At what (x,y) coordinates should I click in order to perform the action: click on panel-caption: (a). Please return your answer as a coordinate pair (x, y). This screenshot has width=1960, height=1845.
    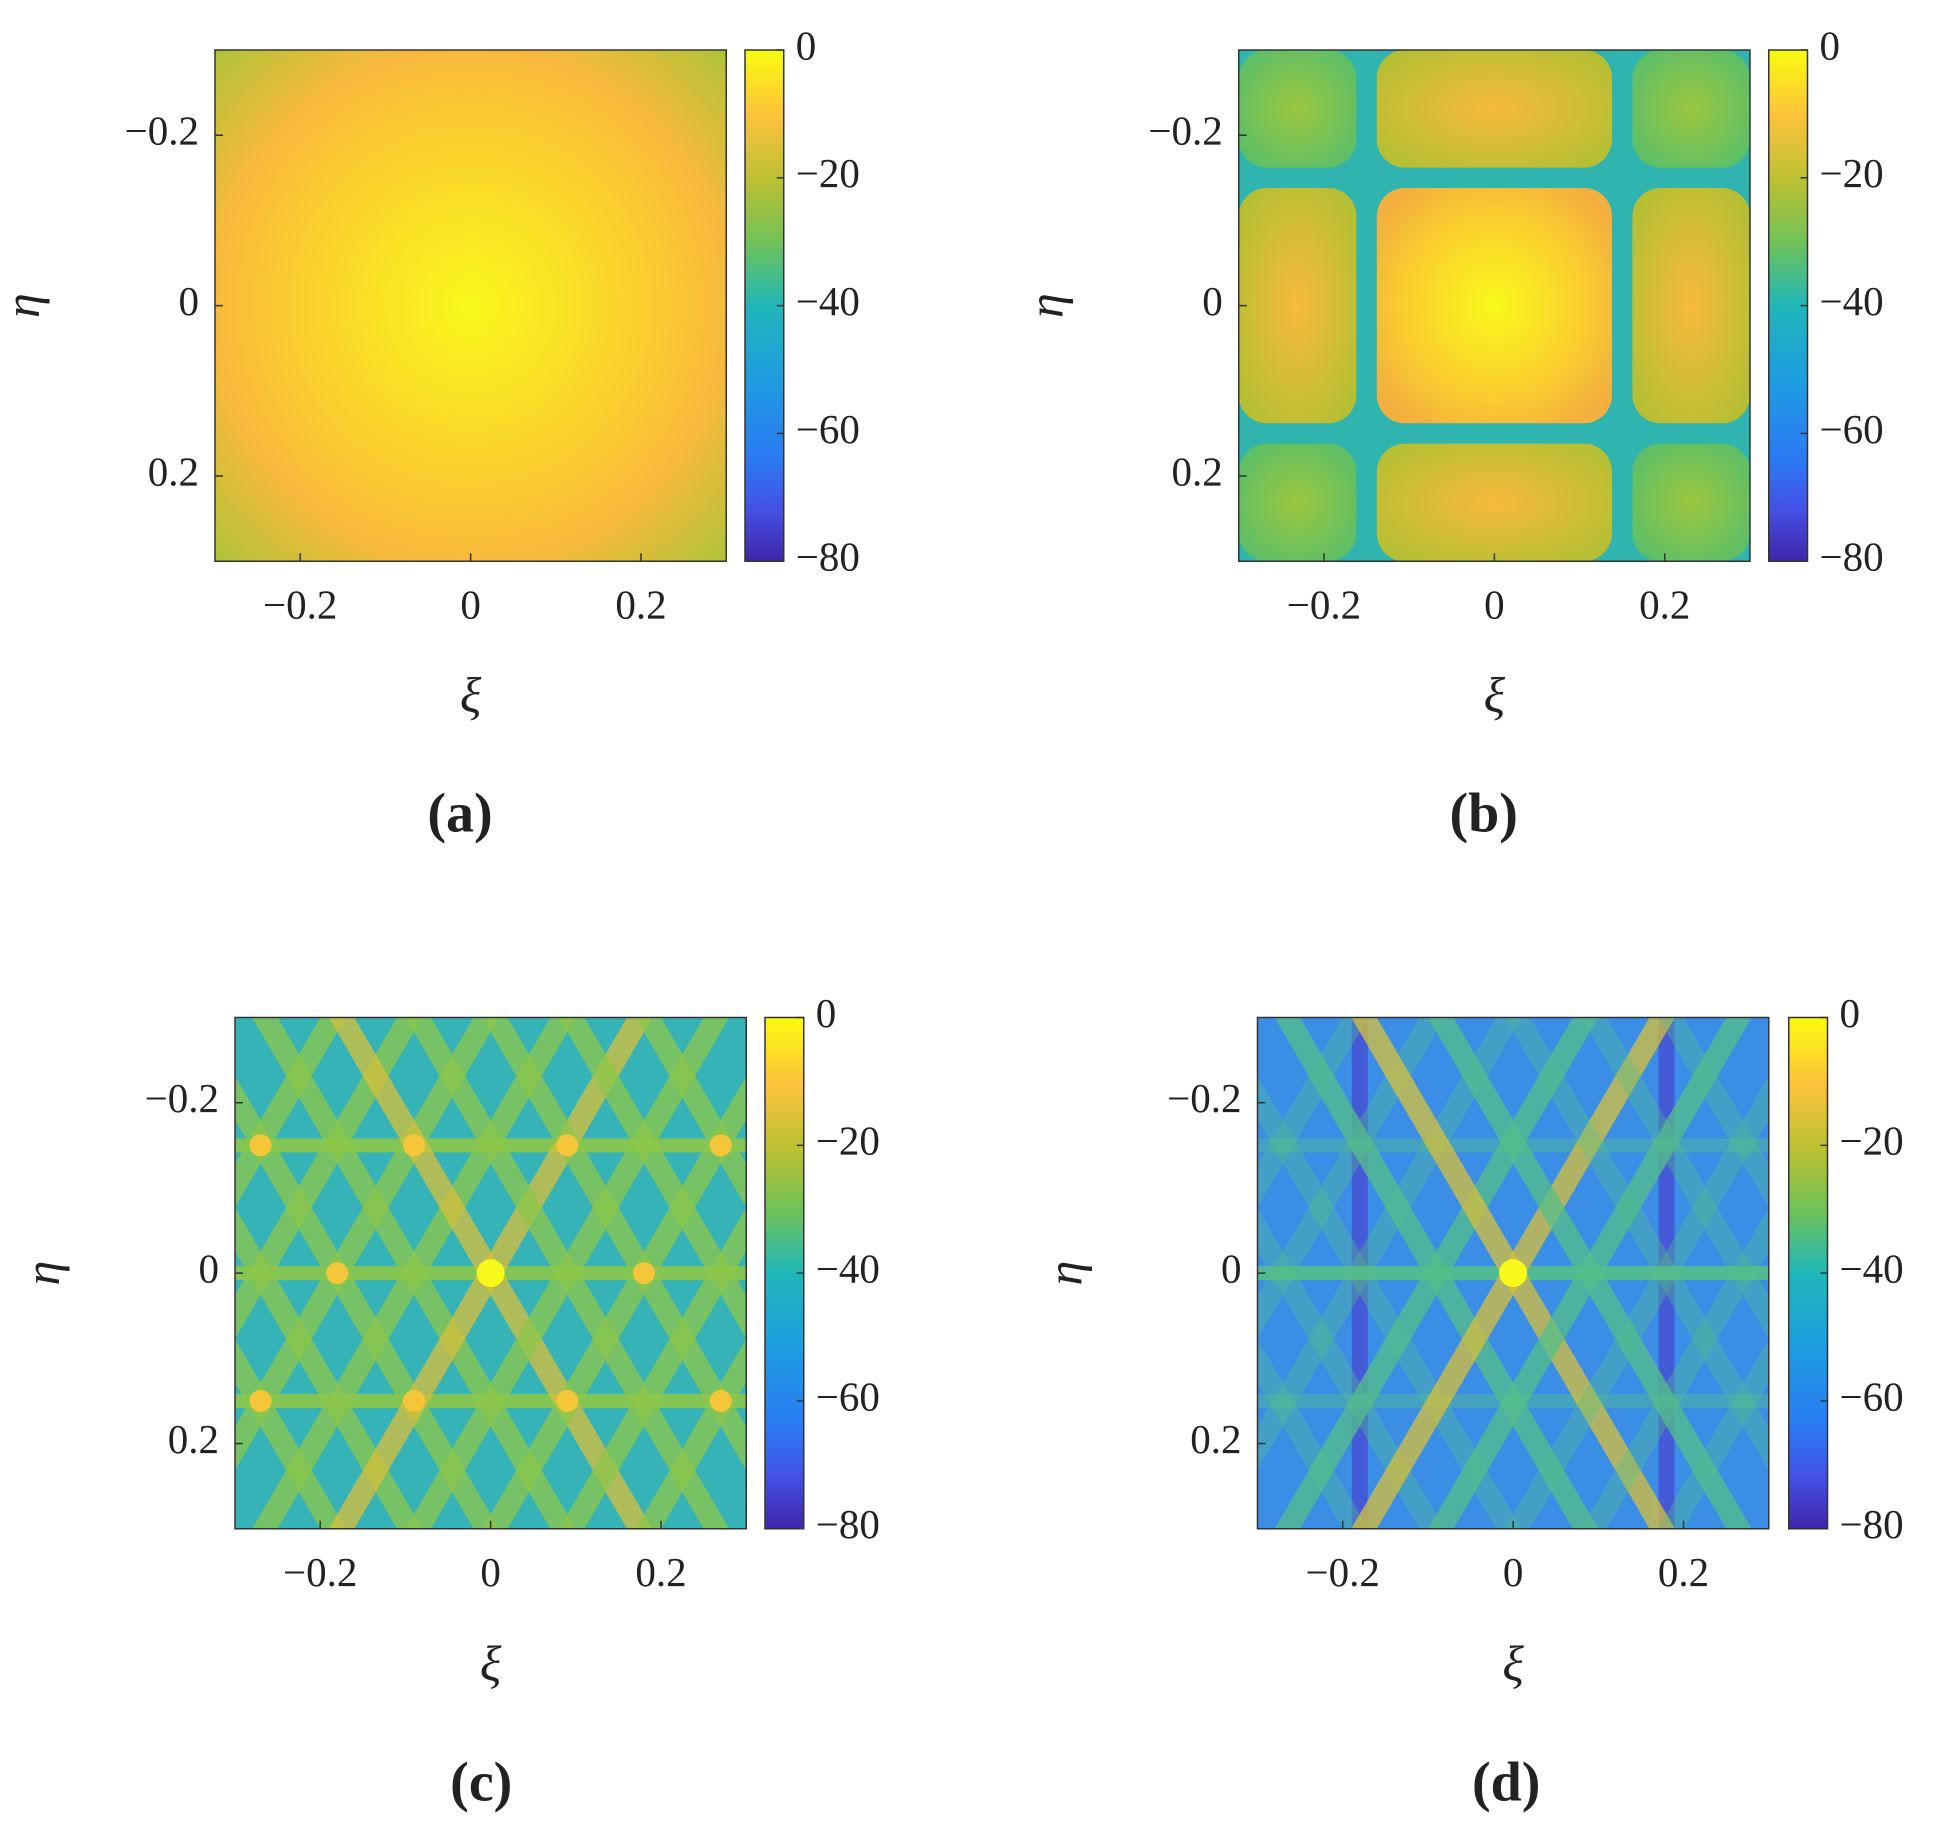
    Looking at the image, I should click on (459, 814).